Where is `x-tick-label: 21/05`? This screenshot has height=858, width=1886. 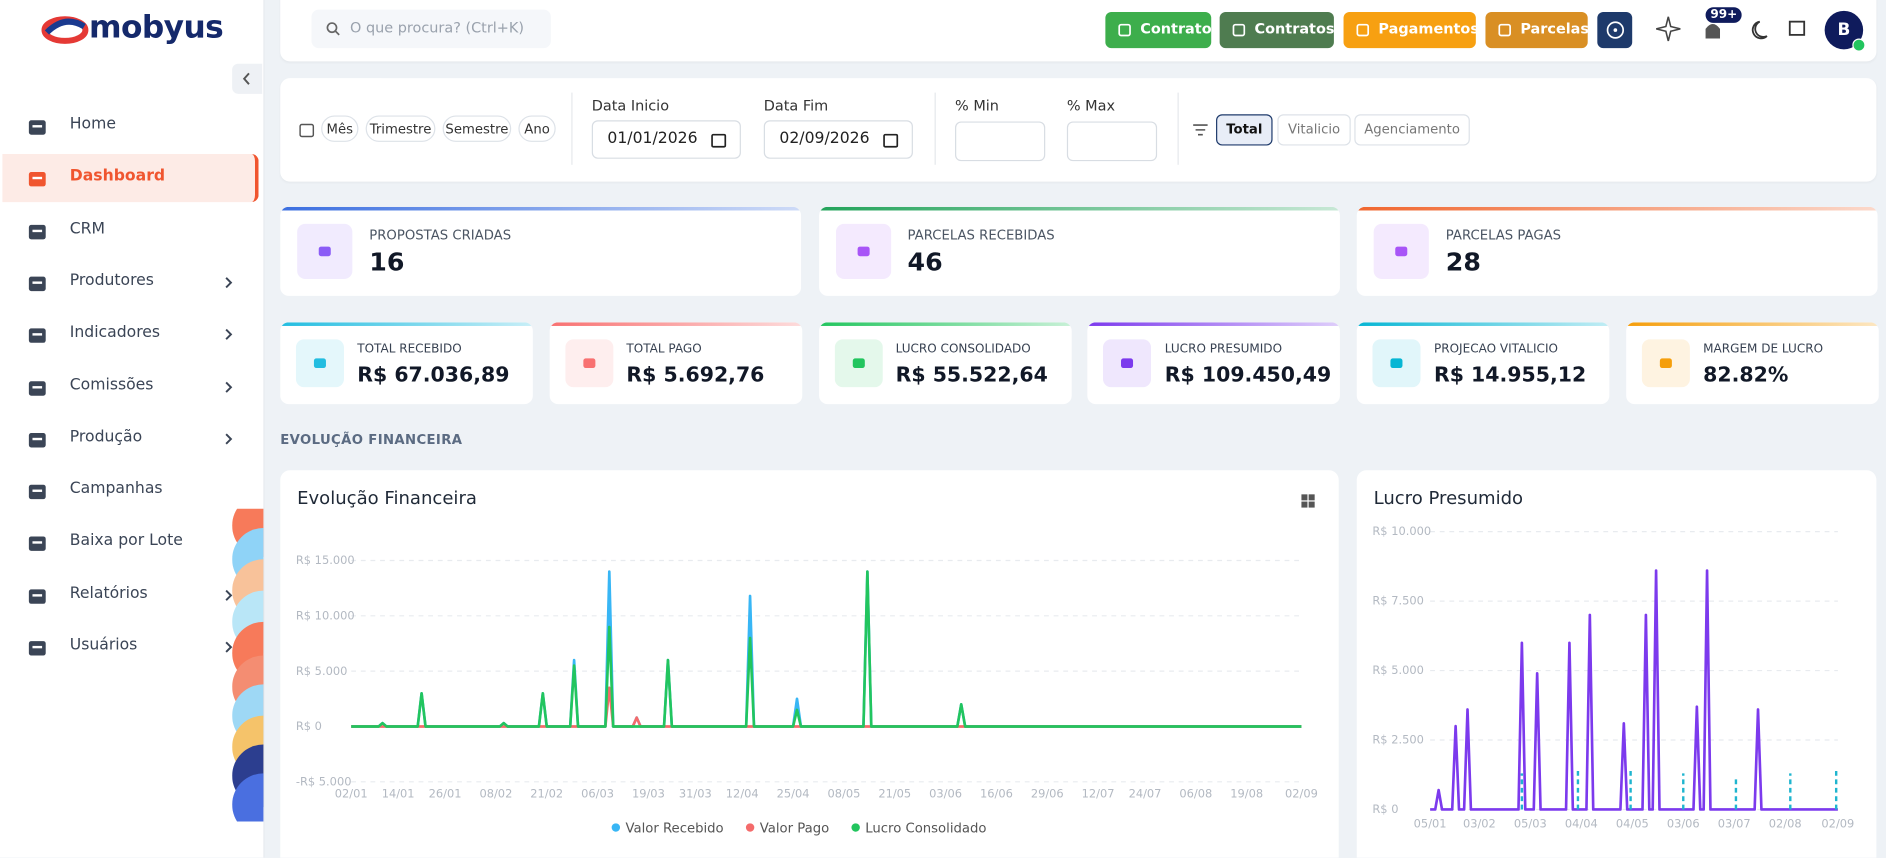 x-tick-label: 21/05 is located at coordinates (894, 793).